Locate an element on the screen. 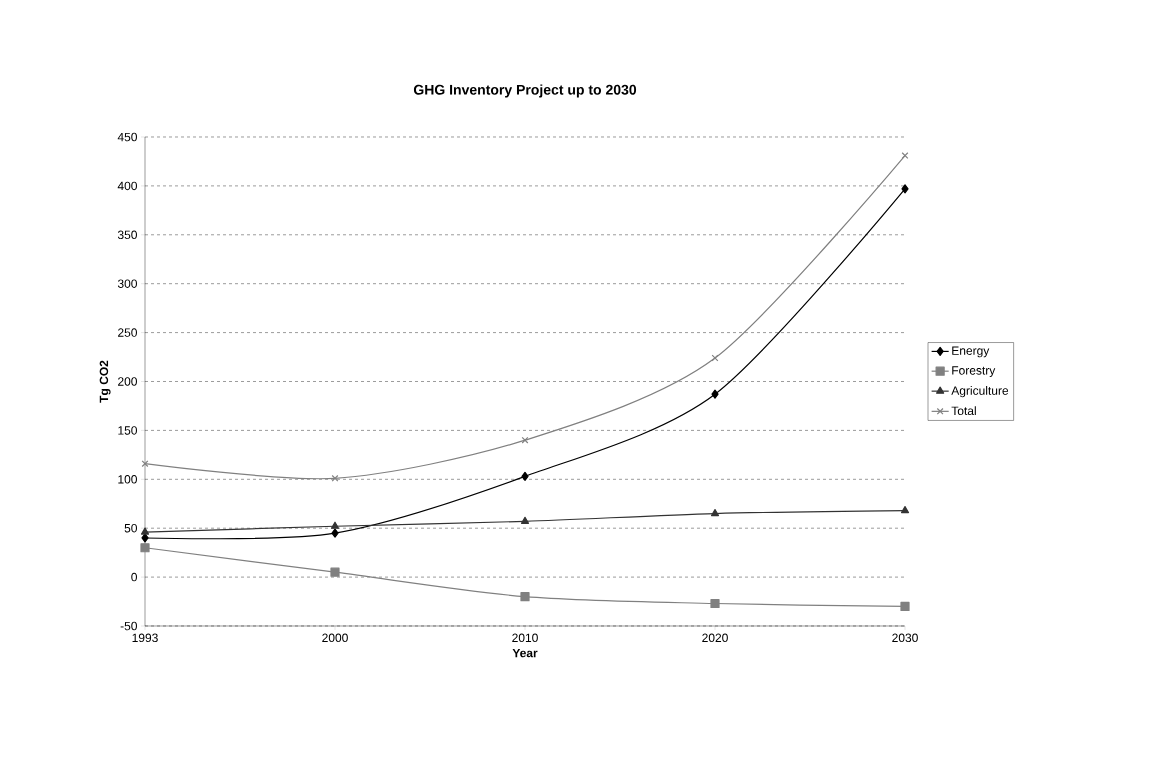 Image resolution: width=1151 pixels, height=763 pixels. y-tick-label: 300 is located at coordinates (127, 283).